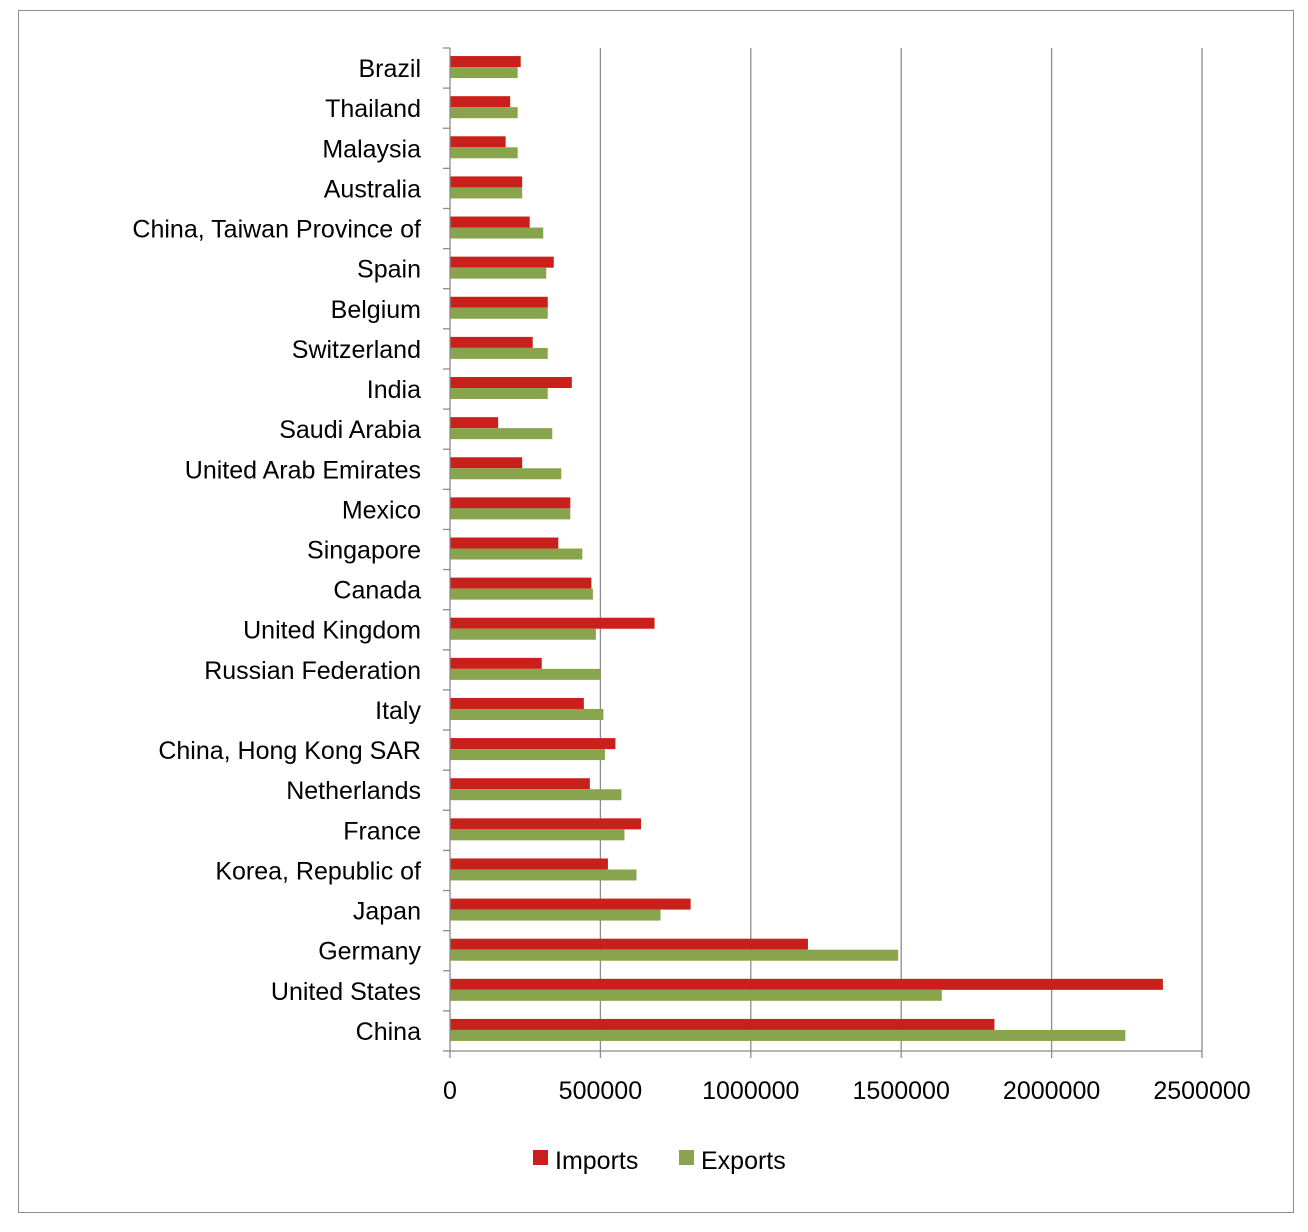  What do you see at coordinates (371, 149) in the screenshot?
I see `category-label: Malaysia` at bounding box center [371, 149].